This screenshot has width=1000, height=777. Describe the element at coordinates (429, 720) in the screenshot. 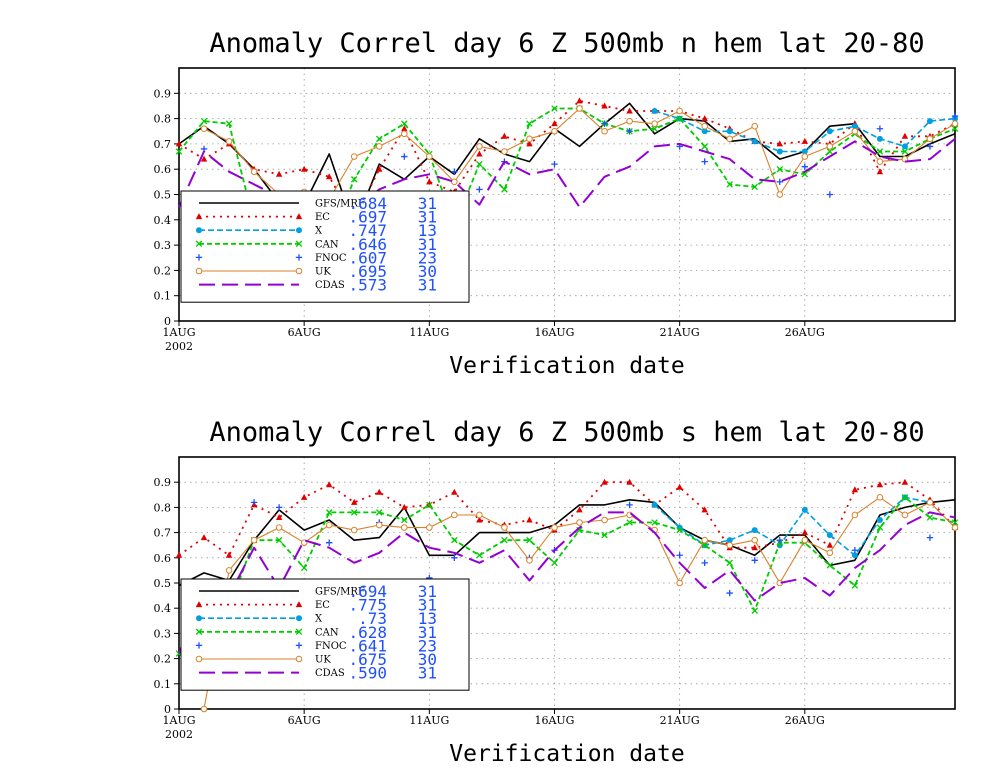

I see `x-tick-label: 11AUG` at that location.